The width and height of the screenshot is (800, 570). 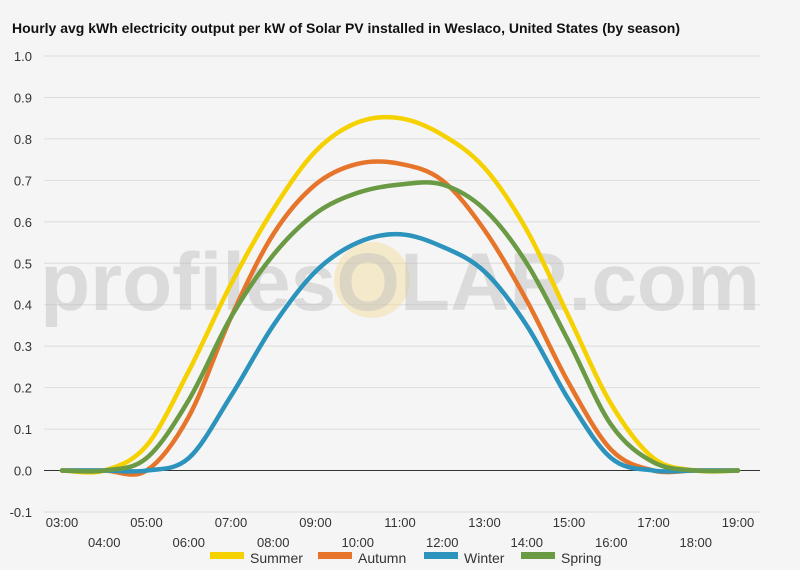 I want to click on y-axis-ticks: -0.1 0.0 0.1 0.2 0.3 0.4 0.5 0.6 0.7 0.8 0.9 1.0, so click(x=21, y=284).